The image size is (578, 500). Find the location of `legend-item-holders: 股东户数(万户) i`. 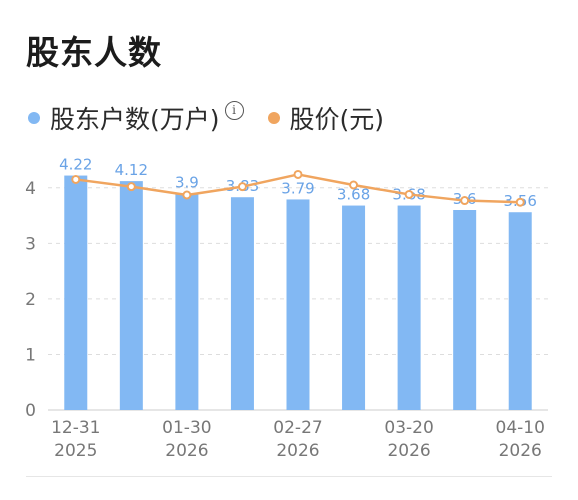

legend-item-holders: 股东户数(万户) i is located at coordinates (148, 118).